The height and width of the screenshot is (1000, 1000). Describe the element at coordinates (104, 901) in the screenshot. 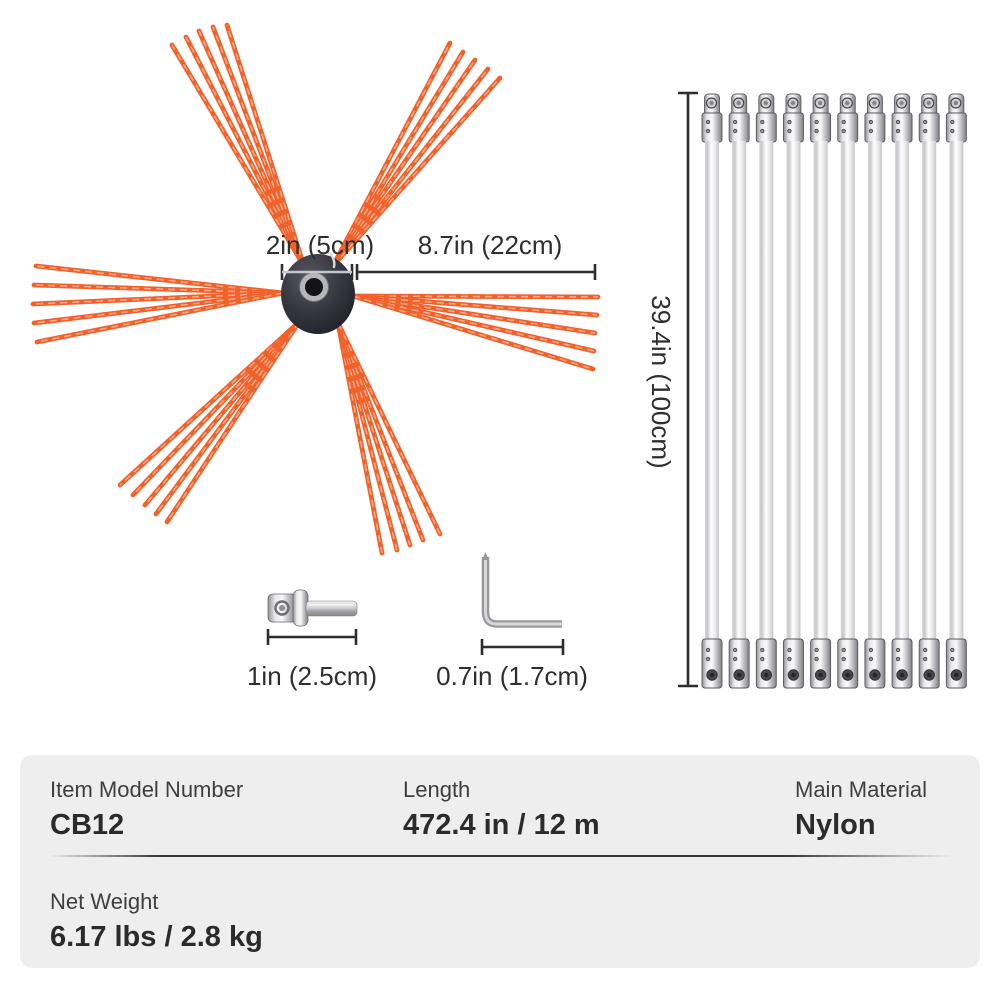

I see `spec-label: Net Weight` at that location.